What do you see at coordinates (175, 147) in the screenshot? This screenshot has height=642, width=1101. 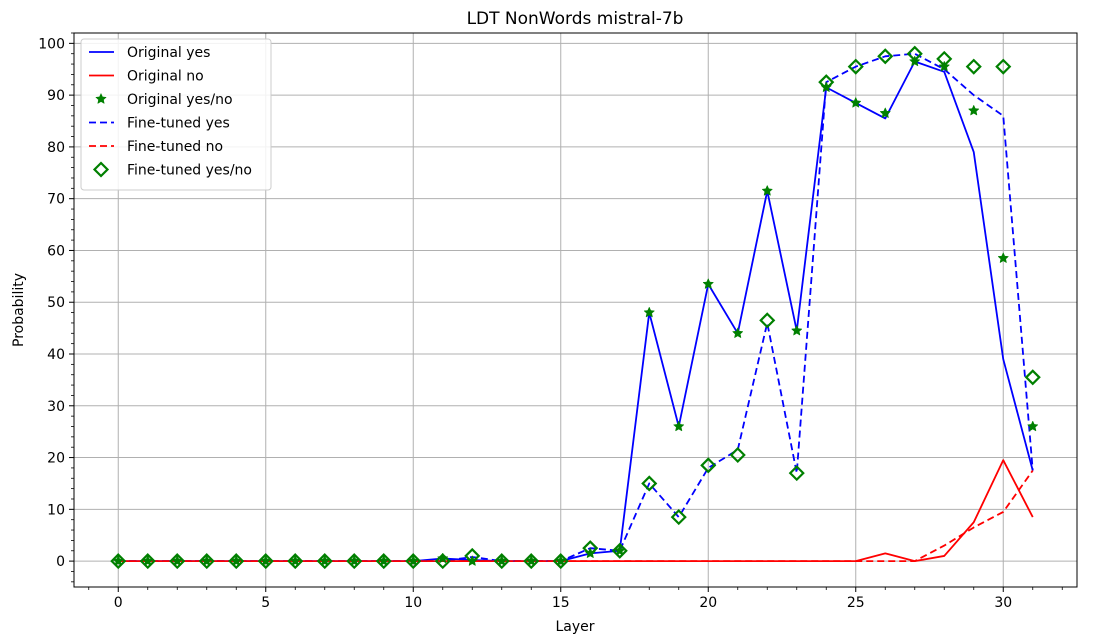 I see `legend-label: Fine-tuned no` at bounding box center [175, 147].